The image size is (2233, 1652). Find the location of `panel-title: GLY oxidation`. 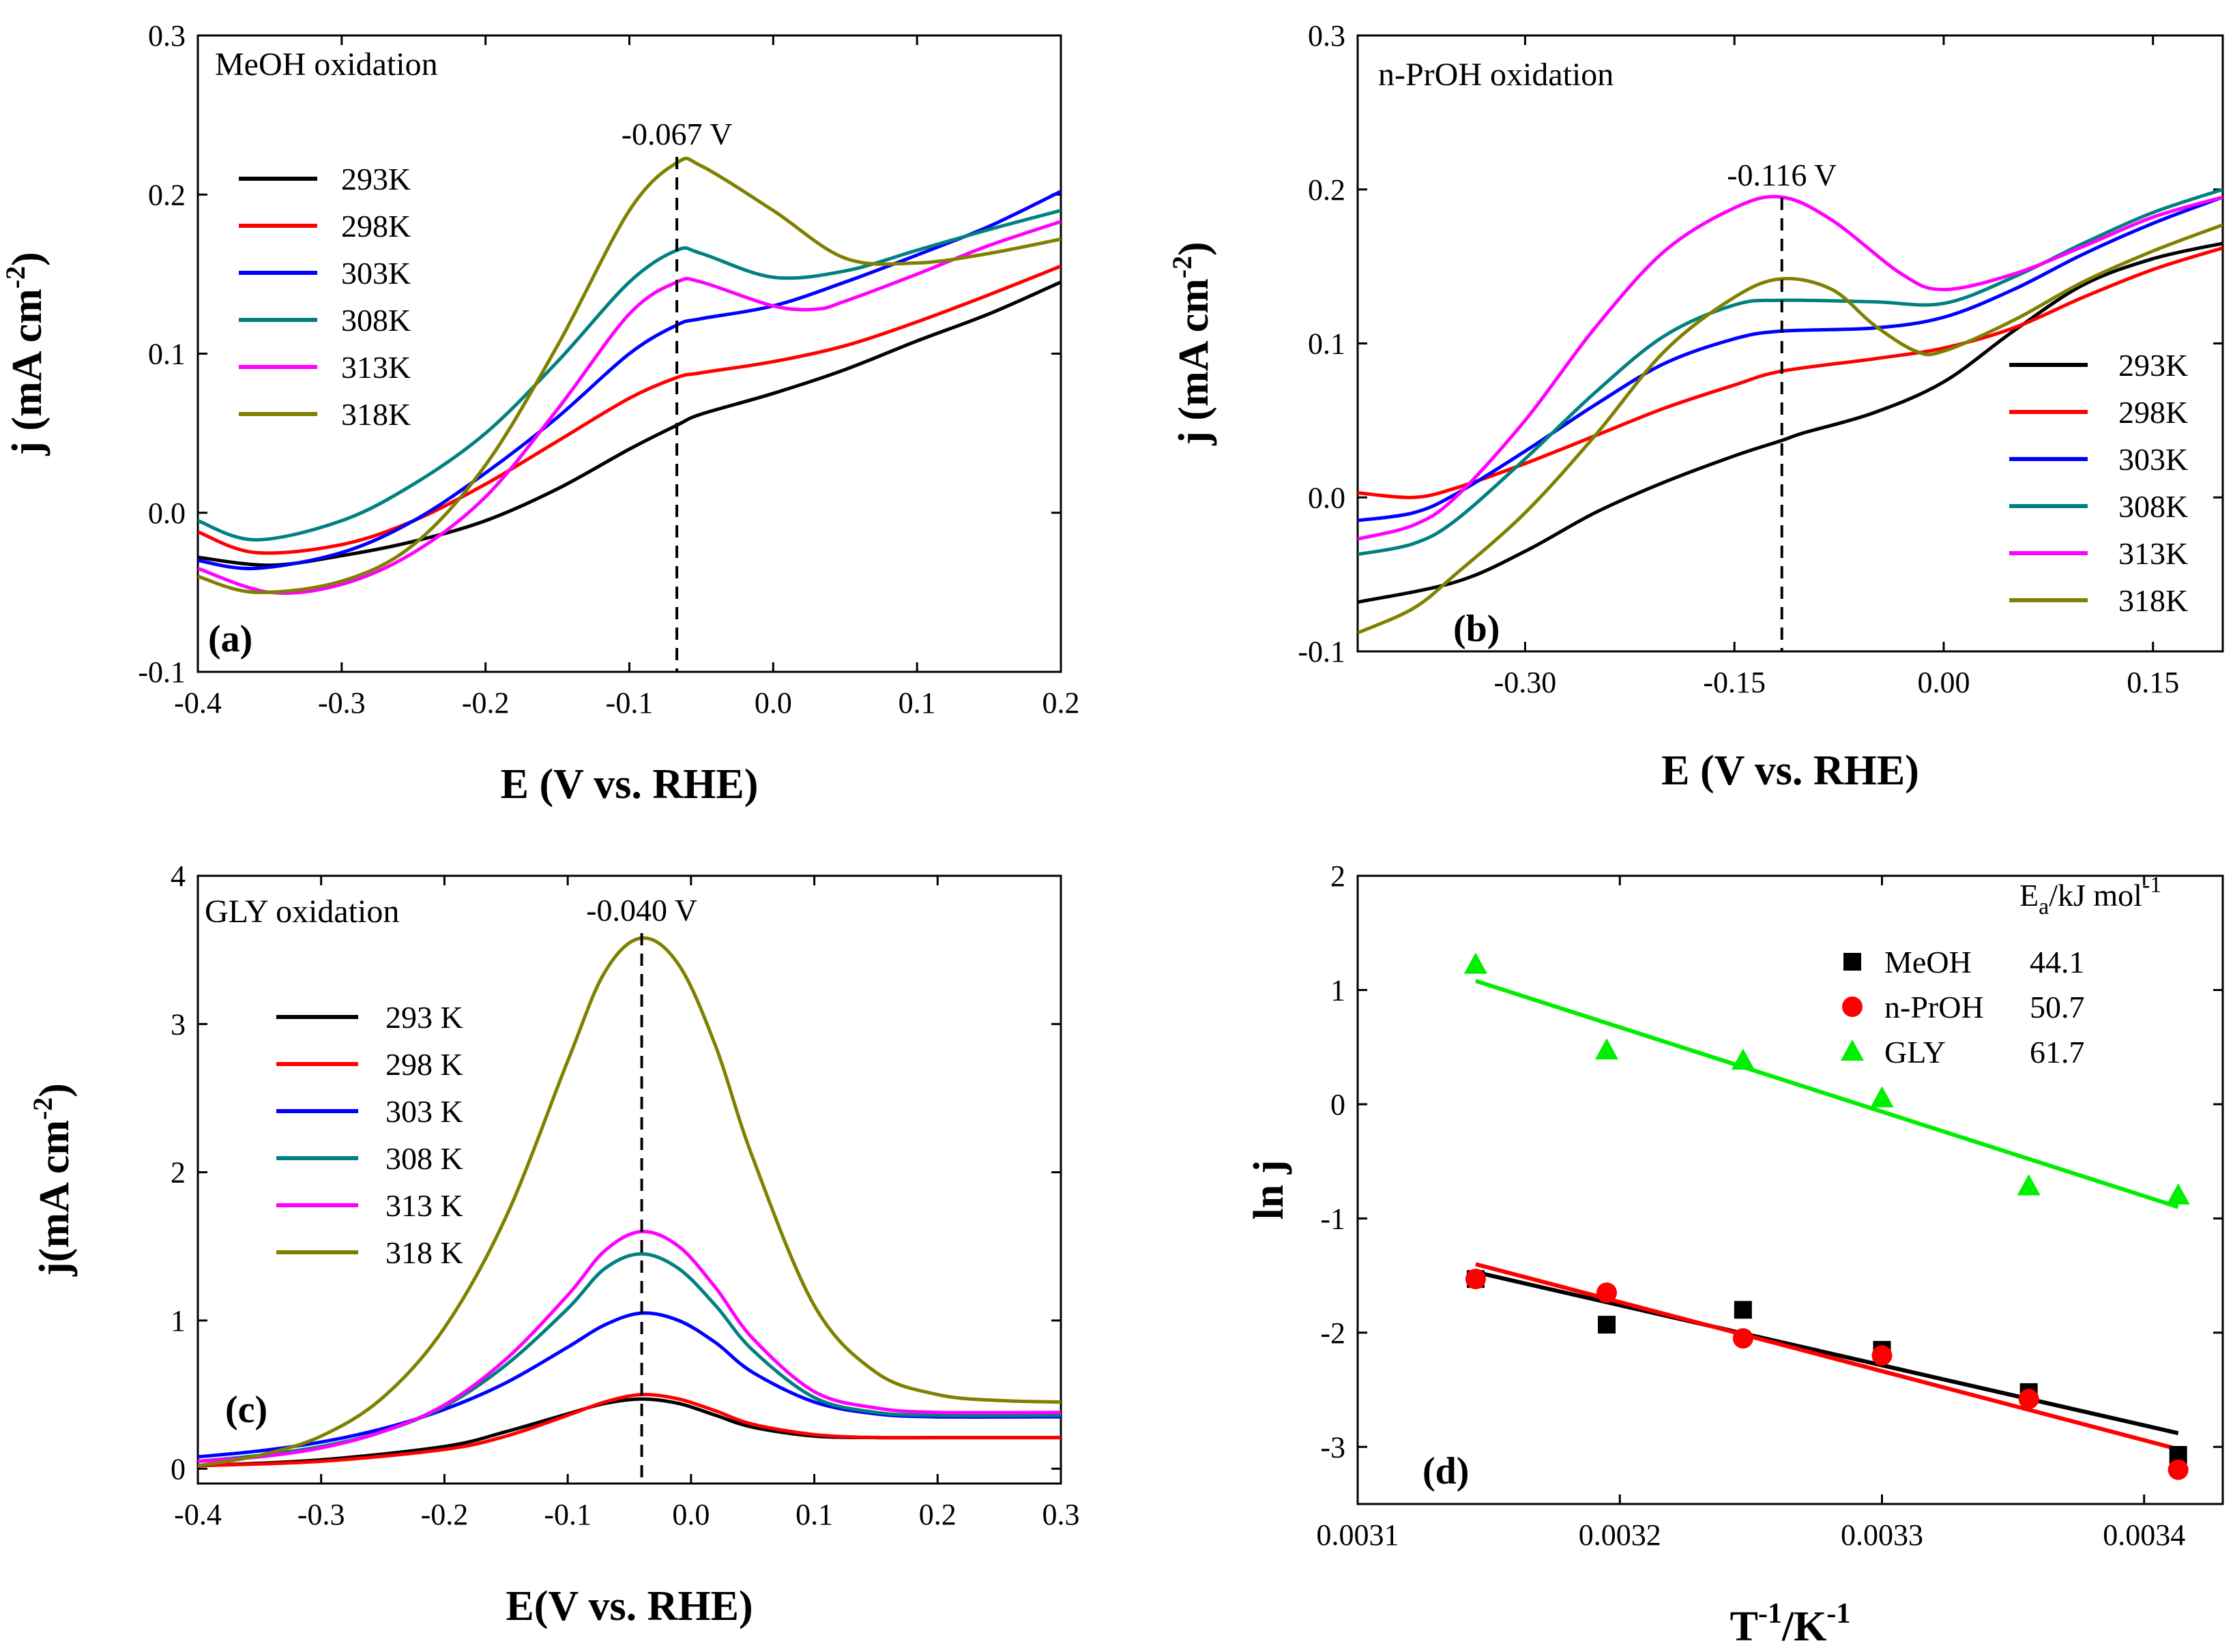

panel-title: GLY oxidation is located at coordinates (302, 912).